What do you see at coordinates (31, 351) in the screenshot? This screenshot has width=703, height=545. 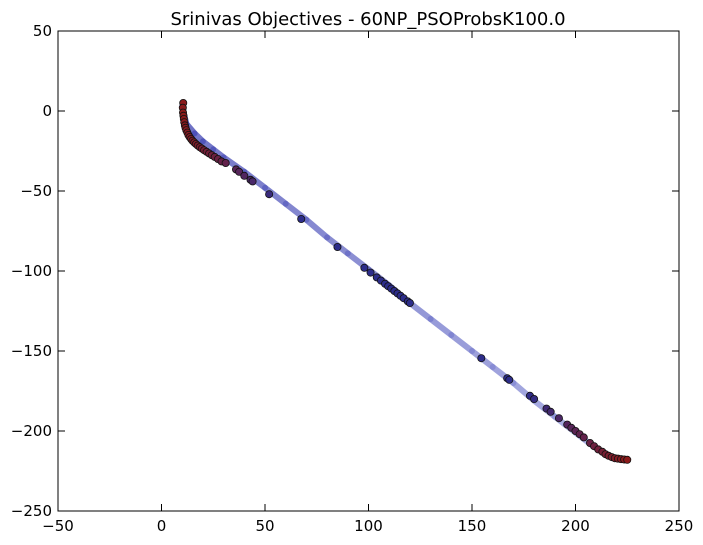 I see `y-tick-label: −150` at bounding box center [31, 351].